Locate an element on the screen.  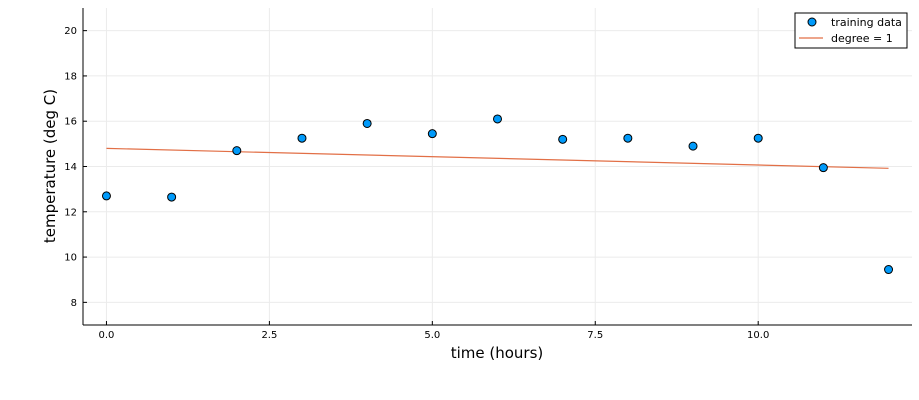
y-tick-label: 20 is located at coordinates (70, 31).